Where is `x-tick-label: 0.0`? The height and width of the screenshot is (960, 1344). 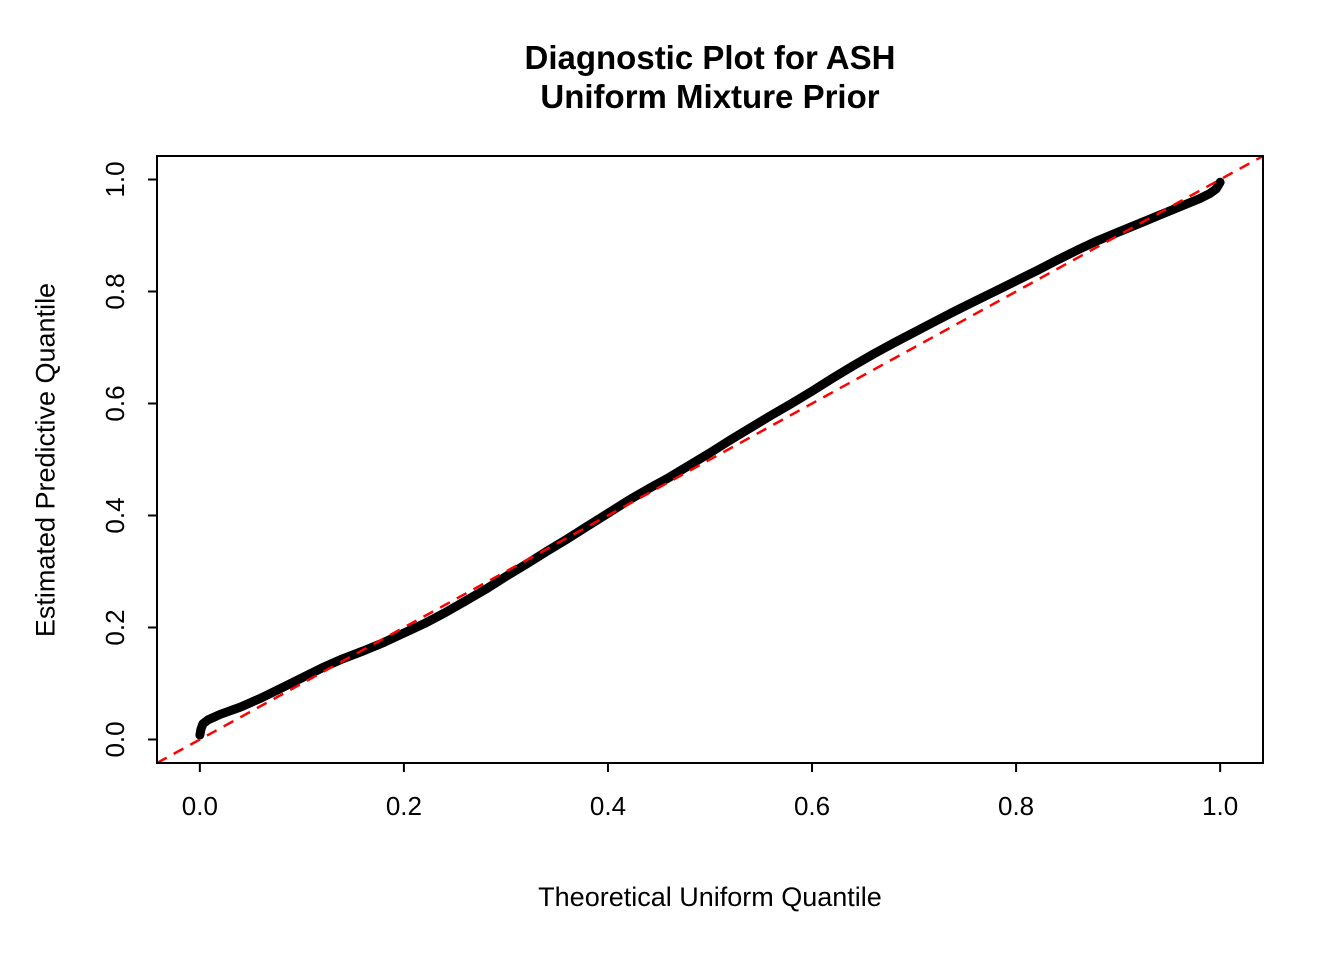
x-tick-label: 0.0 is located at coordinates (200, 806).